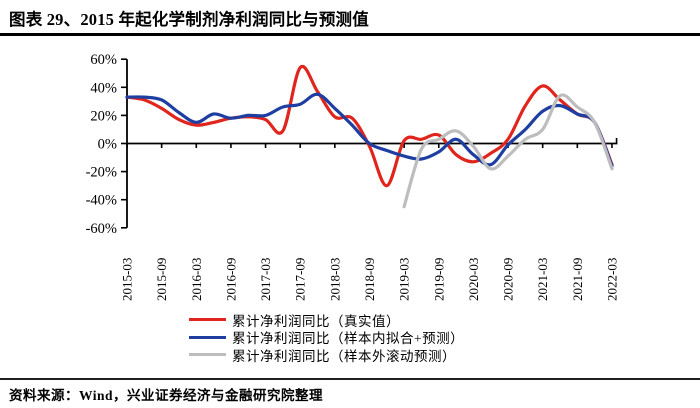 This screenshot has height=408, width=700. I want to click on x-axis-label: 2020-09, so click(508, 279).